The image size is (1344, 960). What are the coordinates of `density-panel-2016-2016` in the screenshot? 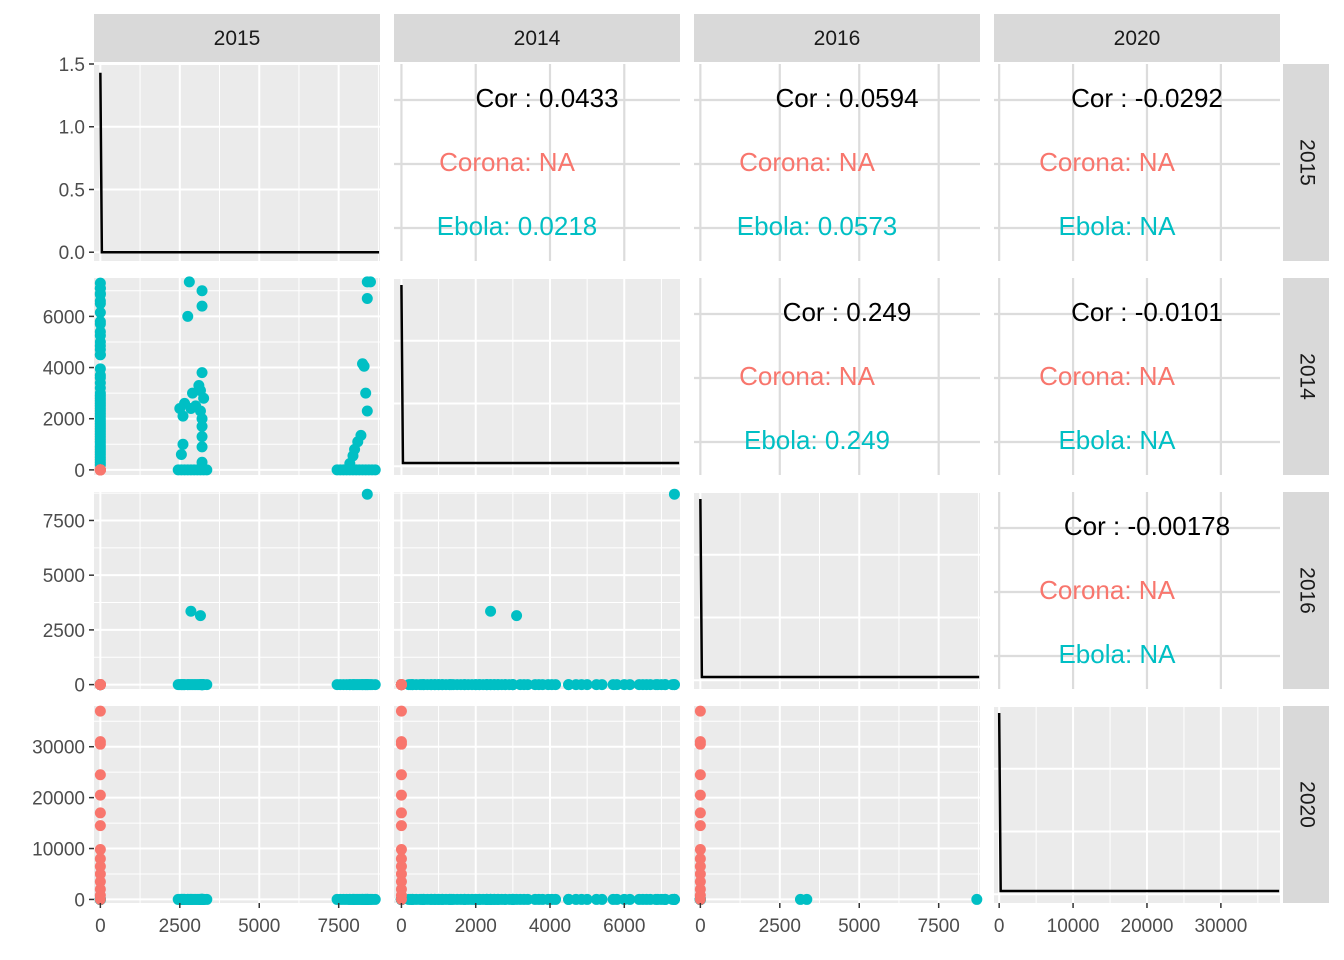 It's located at (837, 590).